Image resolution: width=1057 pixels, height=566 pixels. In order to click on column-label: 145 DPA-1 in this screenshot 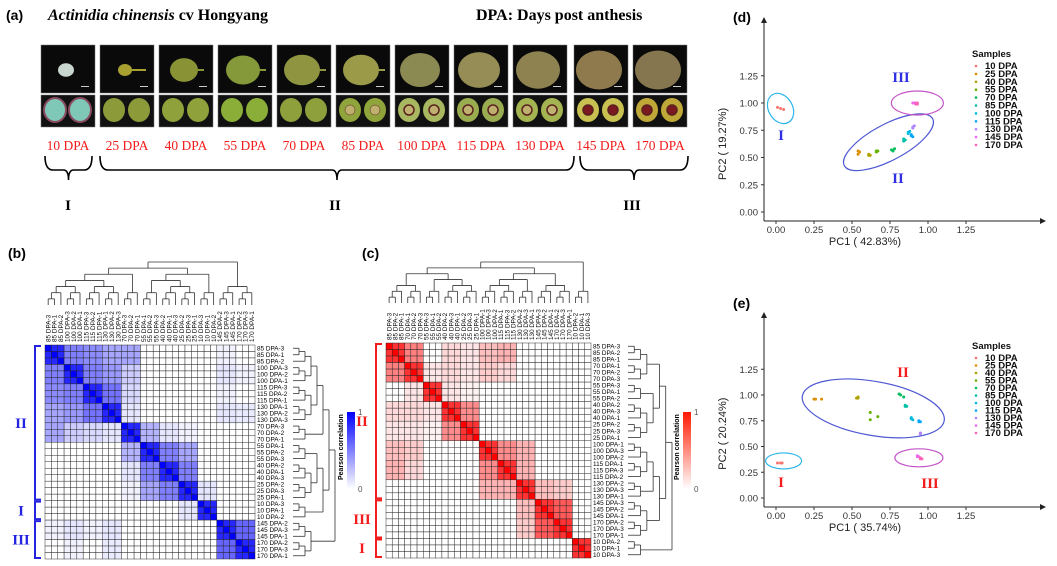, I will do `click(233, 326)`.